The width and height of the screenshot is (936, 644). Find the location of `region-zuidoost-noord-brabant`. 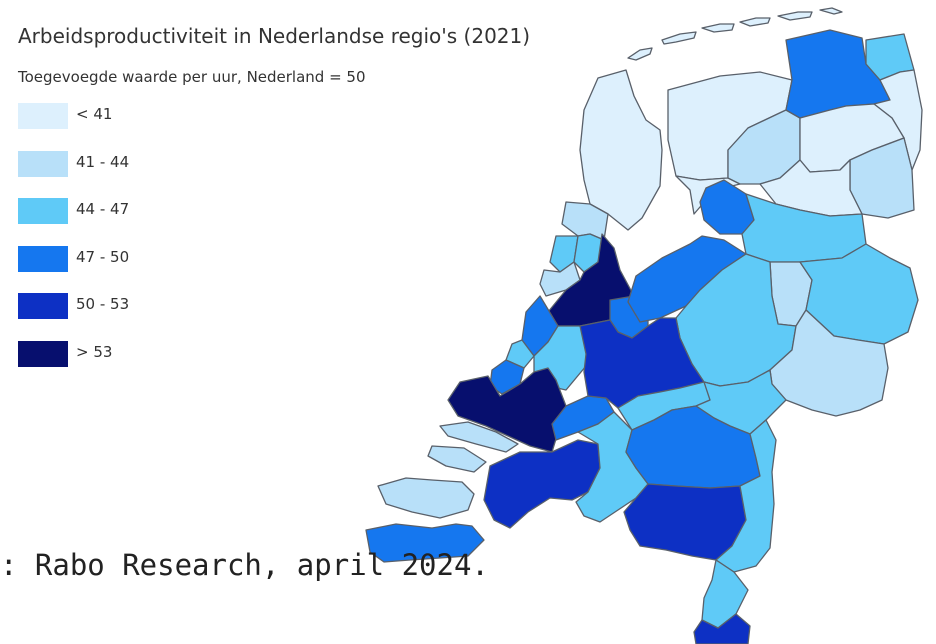

region-zuidoost-noord-brabant is located at coordinates (685, 522).